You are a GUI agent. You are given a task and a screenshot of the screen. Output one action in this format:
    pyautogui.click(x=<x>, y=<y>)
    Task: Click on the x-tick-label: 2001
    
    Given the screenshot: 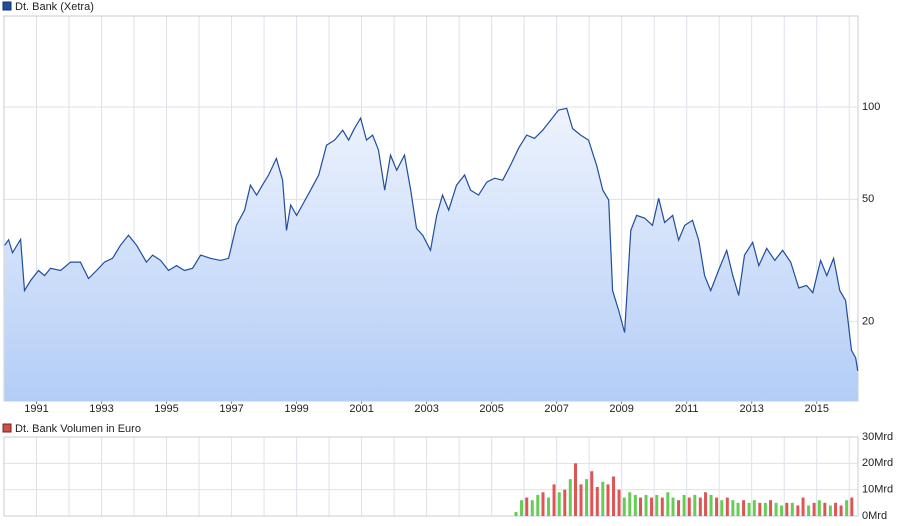 What is the action you would take?
    pyautogui.click(x=361, y=409)
    